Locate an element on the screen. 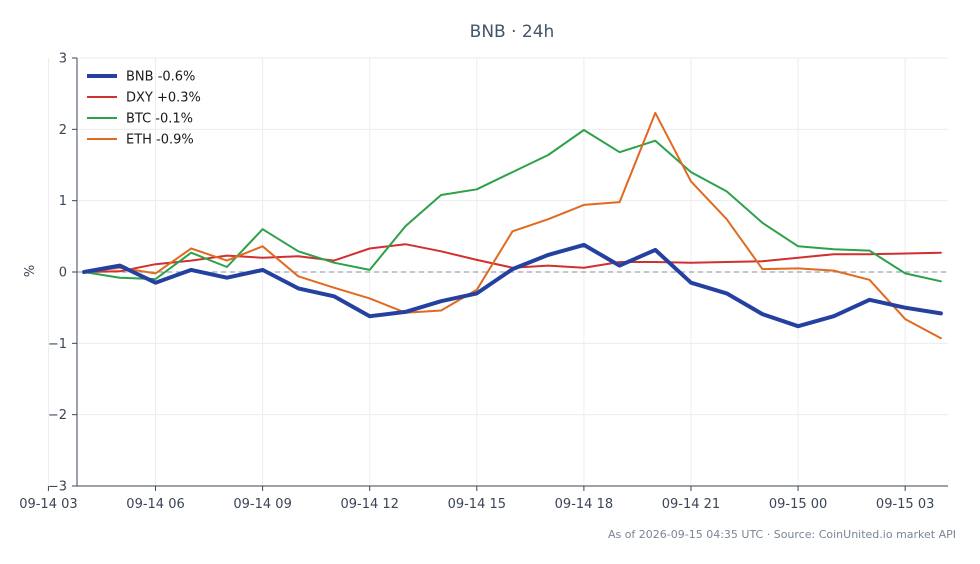 The height and width of the screenshot is (564, 980). y-axis-ticks: 3 2 1 0 −1 −2 −3 is located at coordinates (62, 273).